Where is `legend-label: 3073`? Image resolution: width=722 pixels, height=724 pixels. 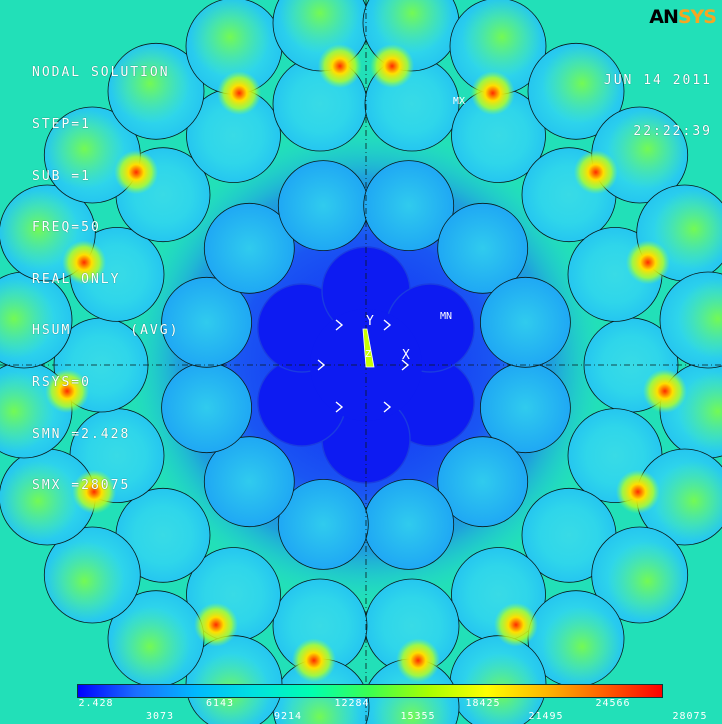 legend-label: 3073 is located at coordinates (160, 716).